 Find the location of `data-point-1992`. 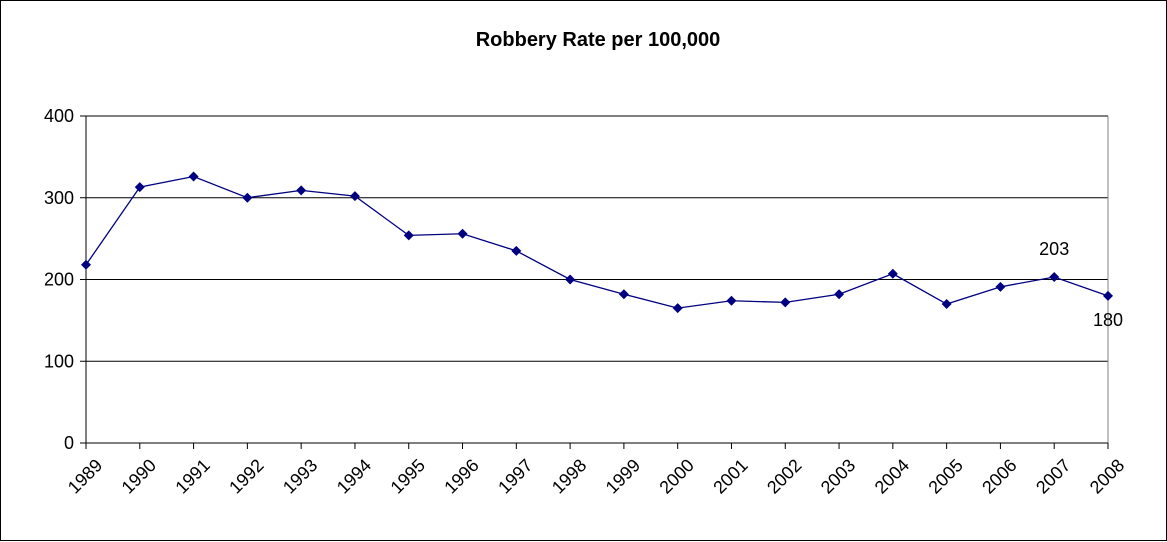

data-point-1992 is located at coordinates (247, 197).